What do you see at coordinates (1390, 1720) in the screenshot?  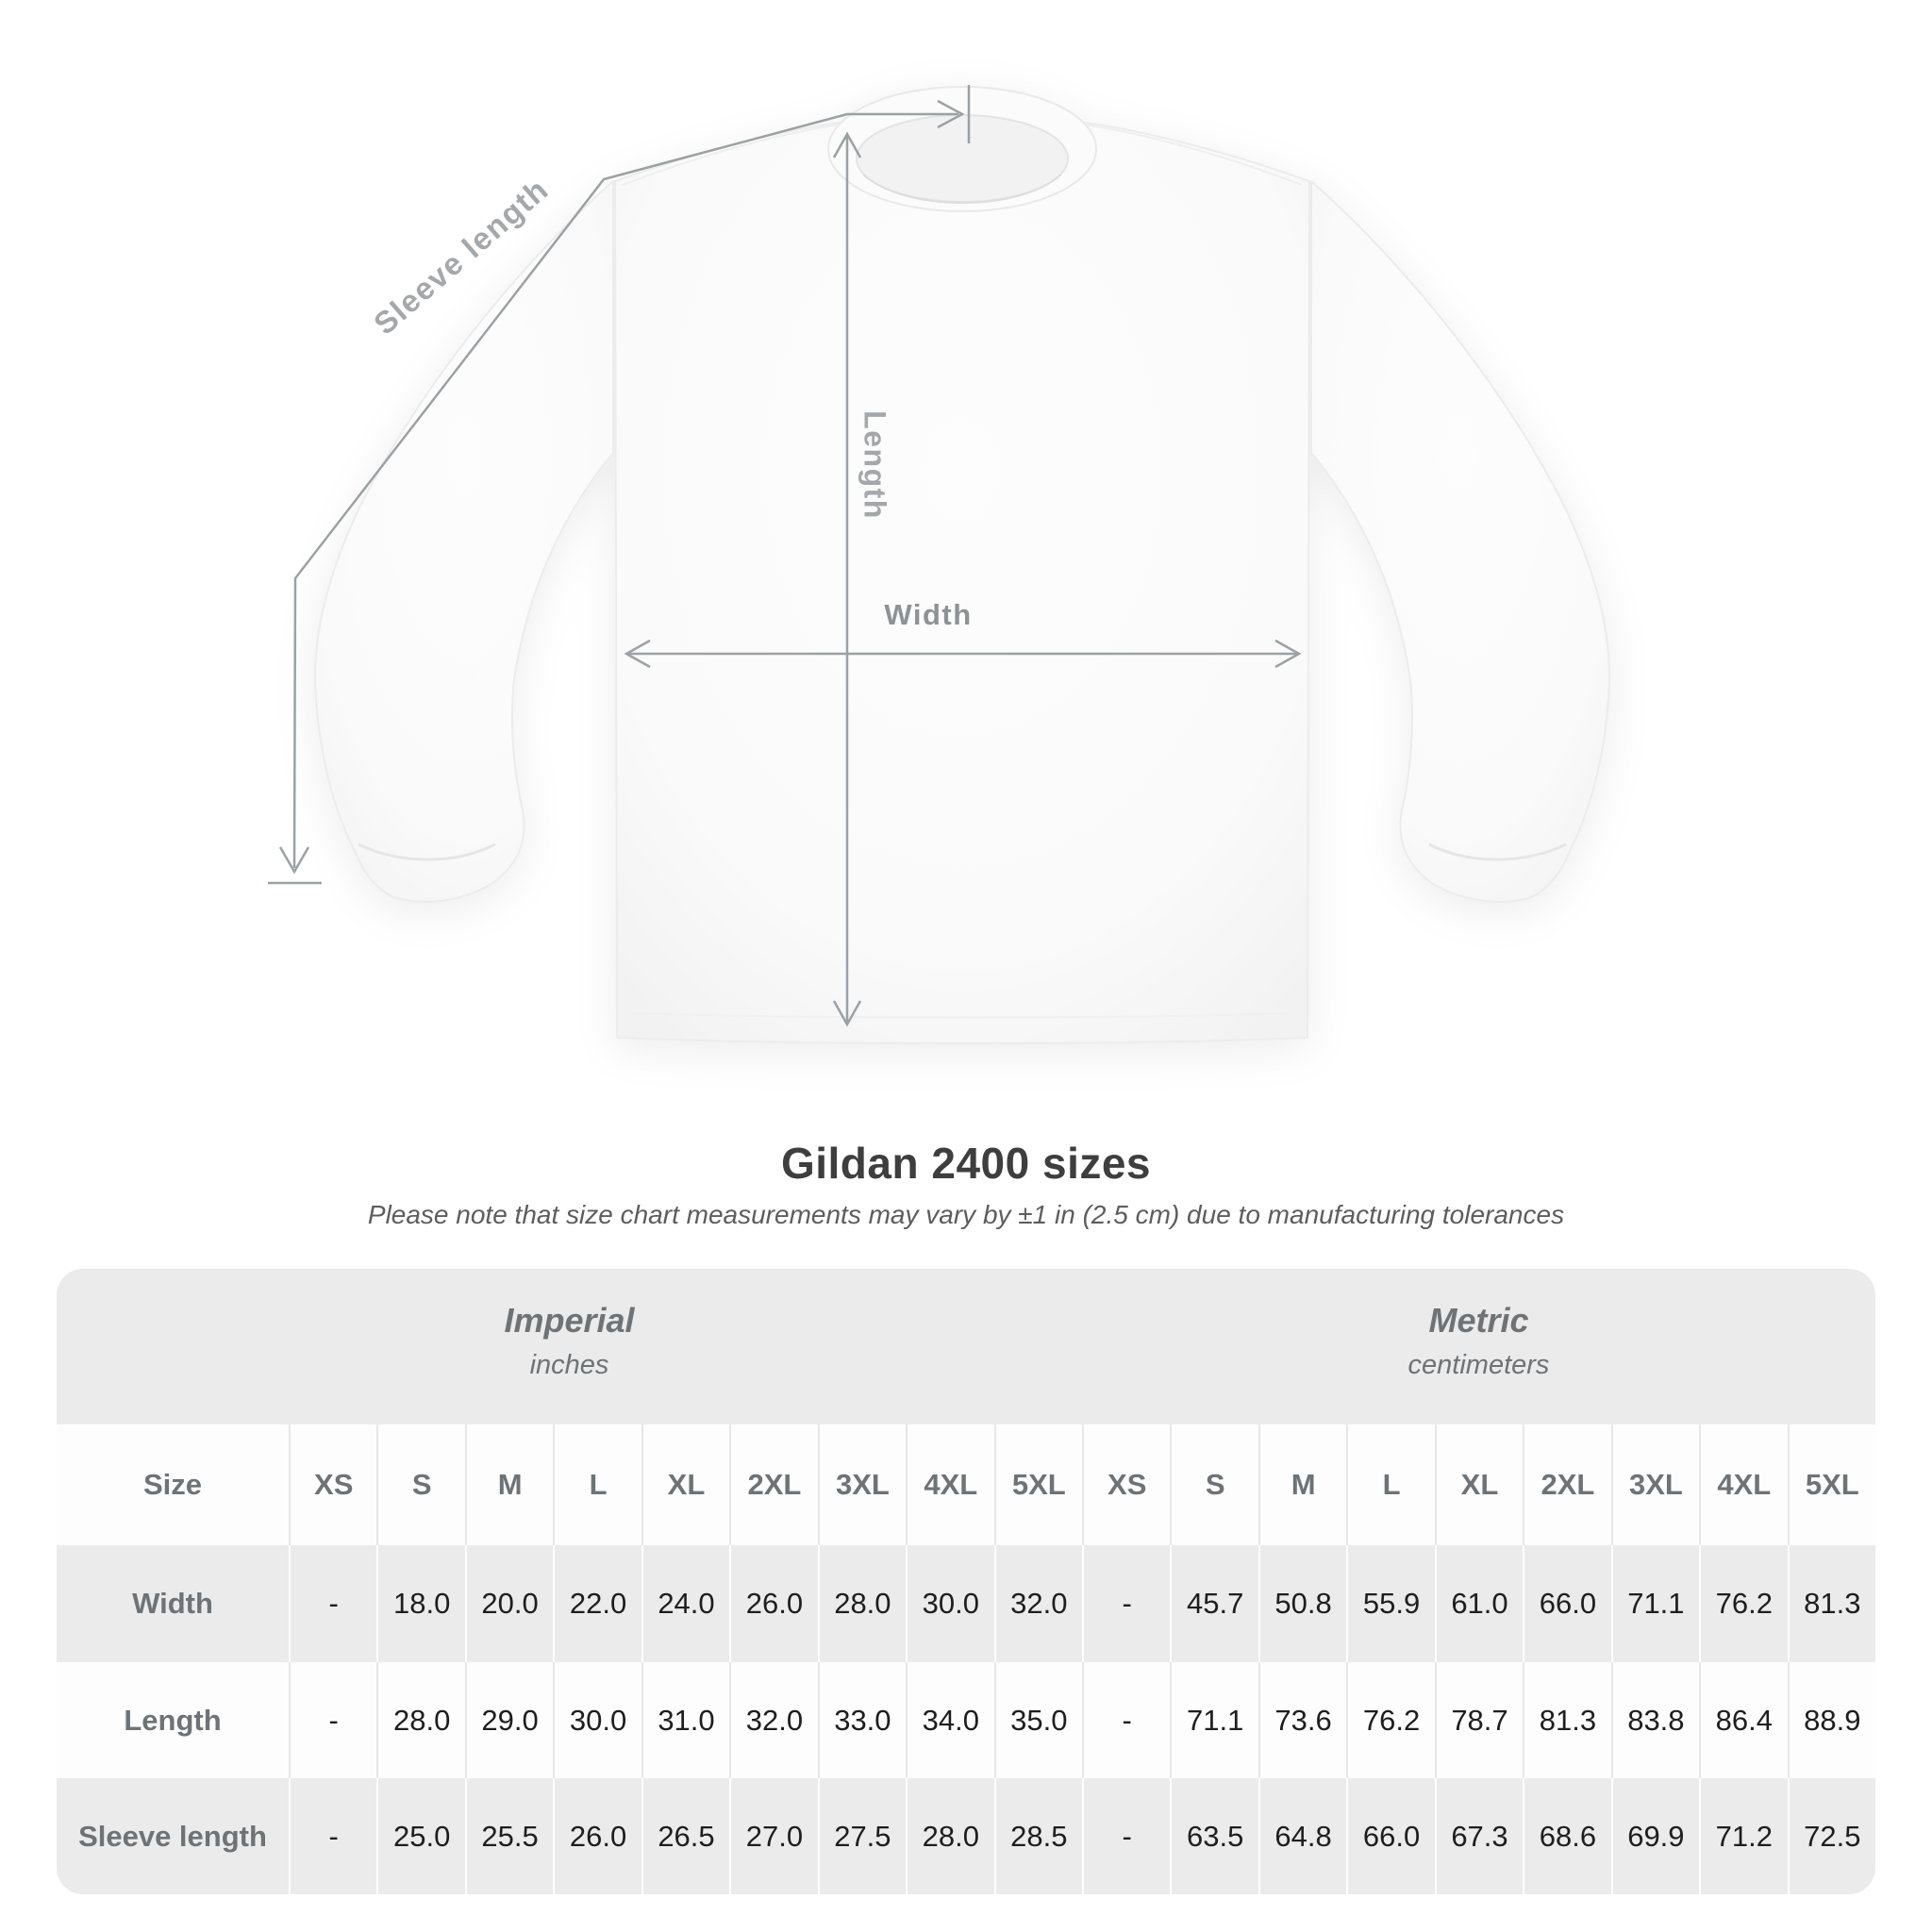 I see `length-metric-l: 76.2` at bounding box center [1390, 1720].